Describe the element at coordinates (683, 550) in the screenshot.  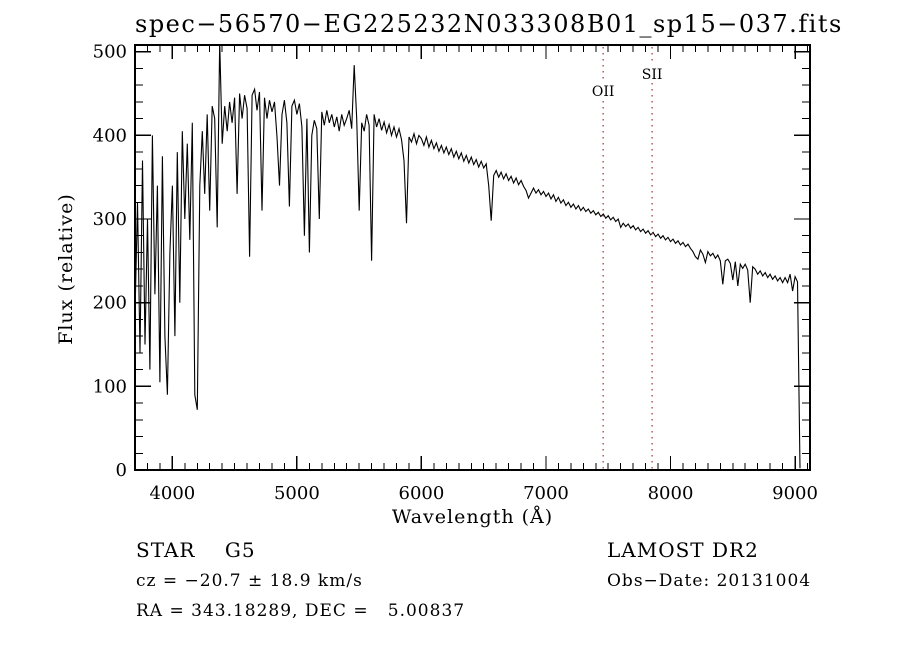
I see `survey-label: LAMOST DR2` at that location.